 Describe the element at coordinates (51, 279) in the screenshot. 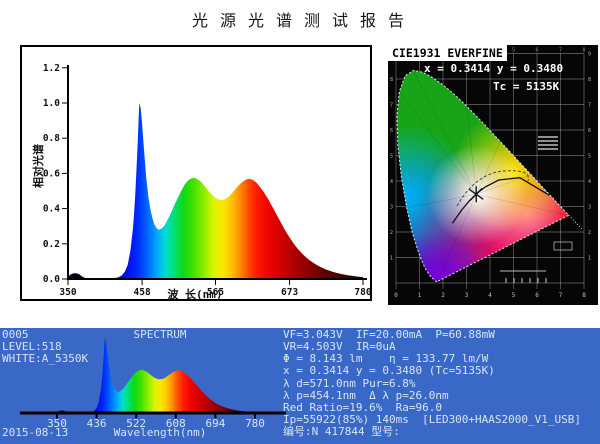

I see `tick-label: 0.0` at that location.